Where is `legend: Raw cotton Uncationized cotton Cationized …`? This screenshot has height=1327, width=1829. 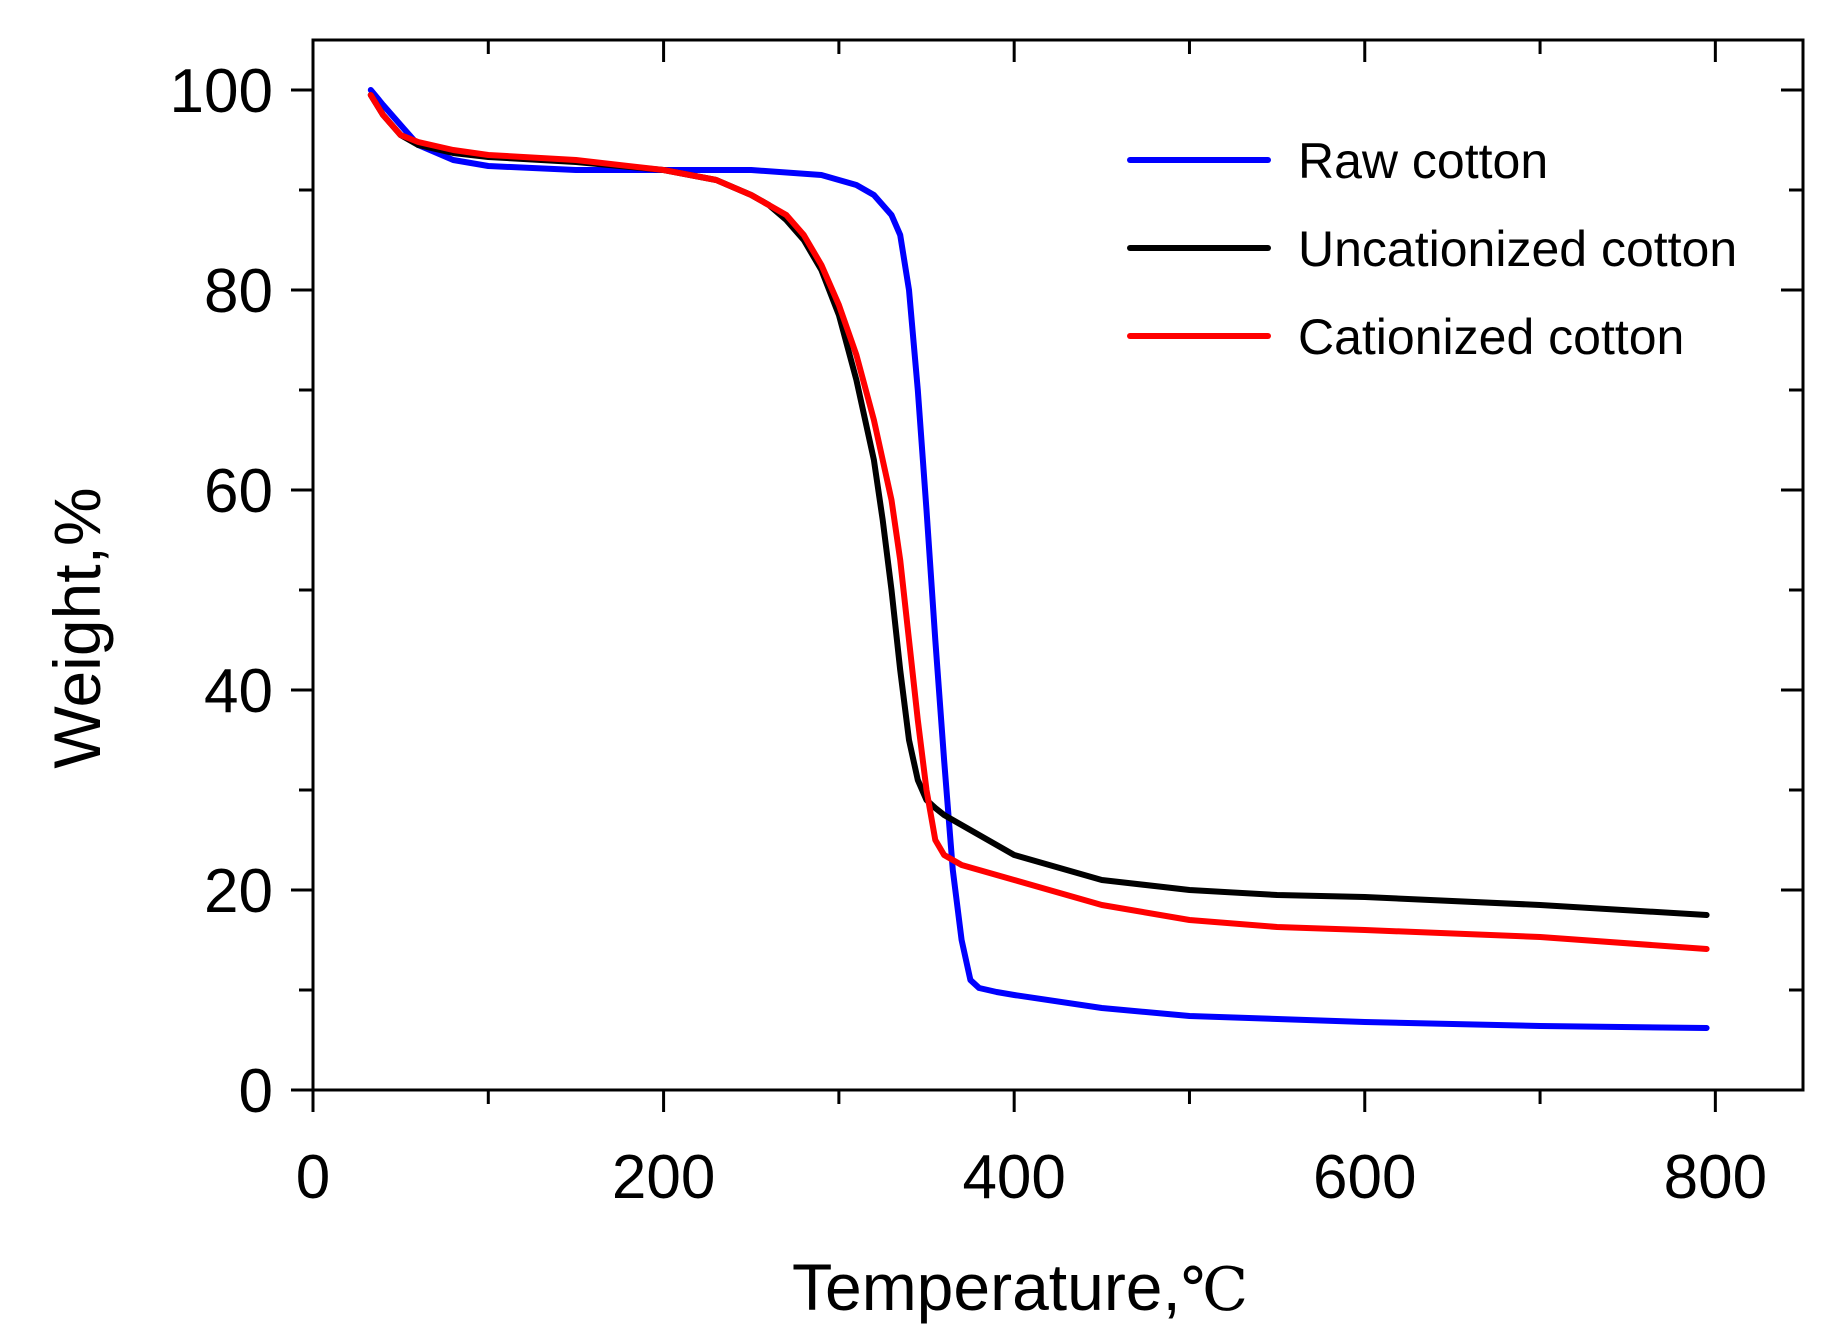 legend: Raw cotton Uncationized cotton Cationized … is located at coordinates (1432, 249).